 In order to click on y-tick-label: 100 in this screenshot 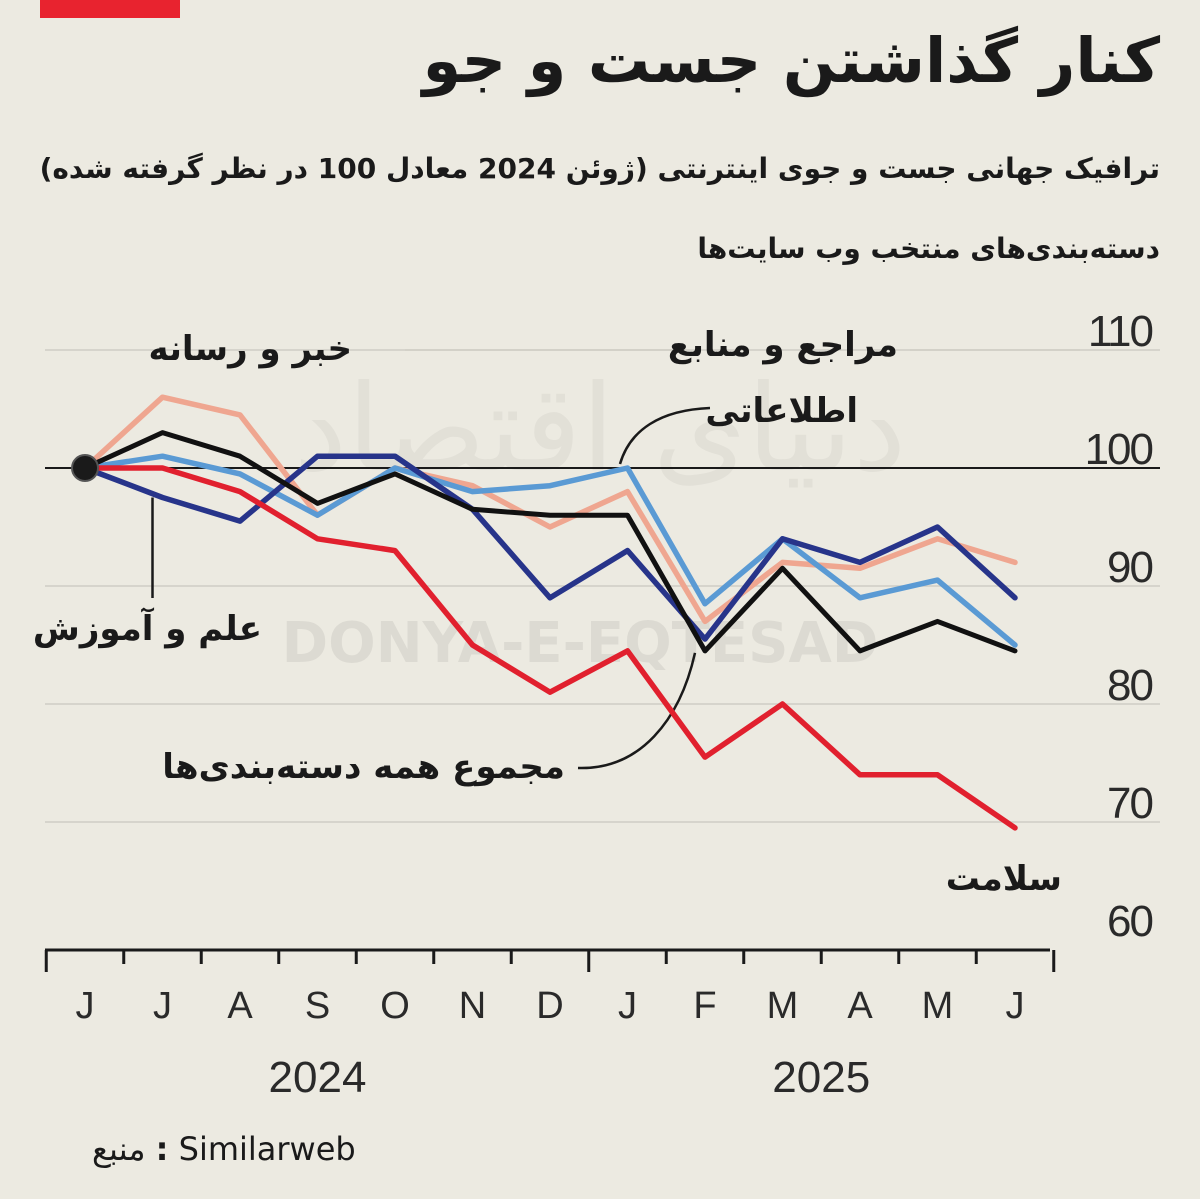, I will do `click(1119, 449)`.